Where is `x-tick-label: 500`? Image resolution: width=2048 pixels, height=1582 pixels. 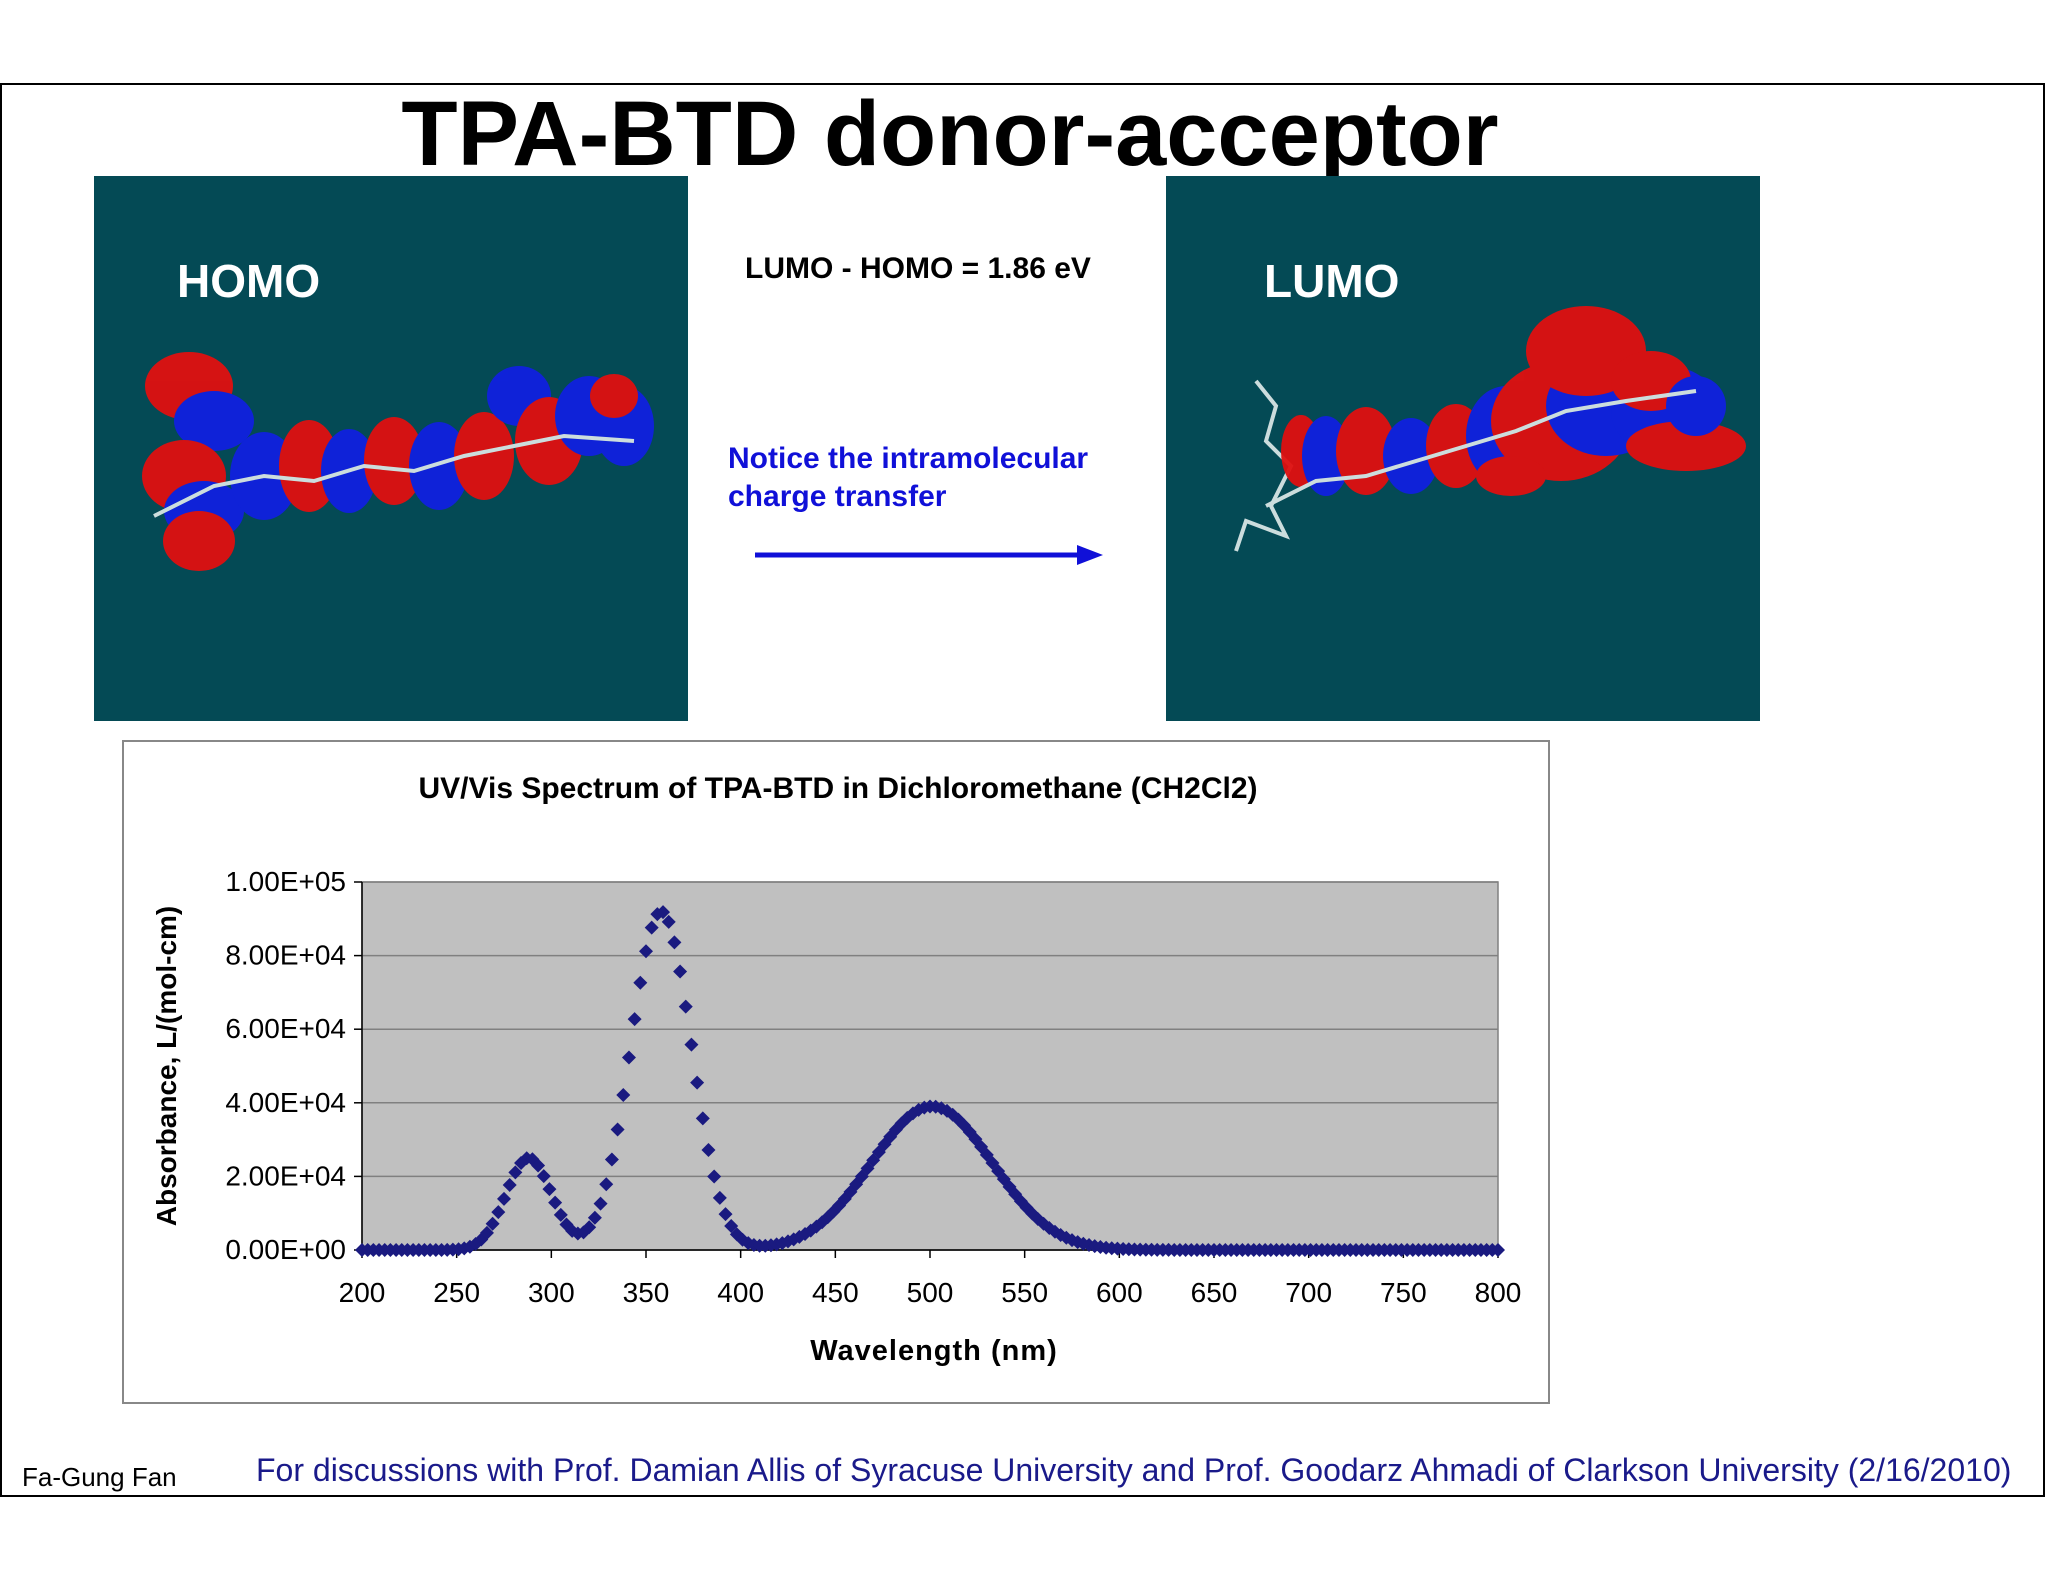 x-tick-label: 500 is located at coordinates (930, 1292).